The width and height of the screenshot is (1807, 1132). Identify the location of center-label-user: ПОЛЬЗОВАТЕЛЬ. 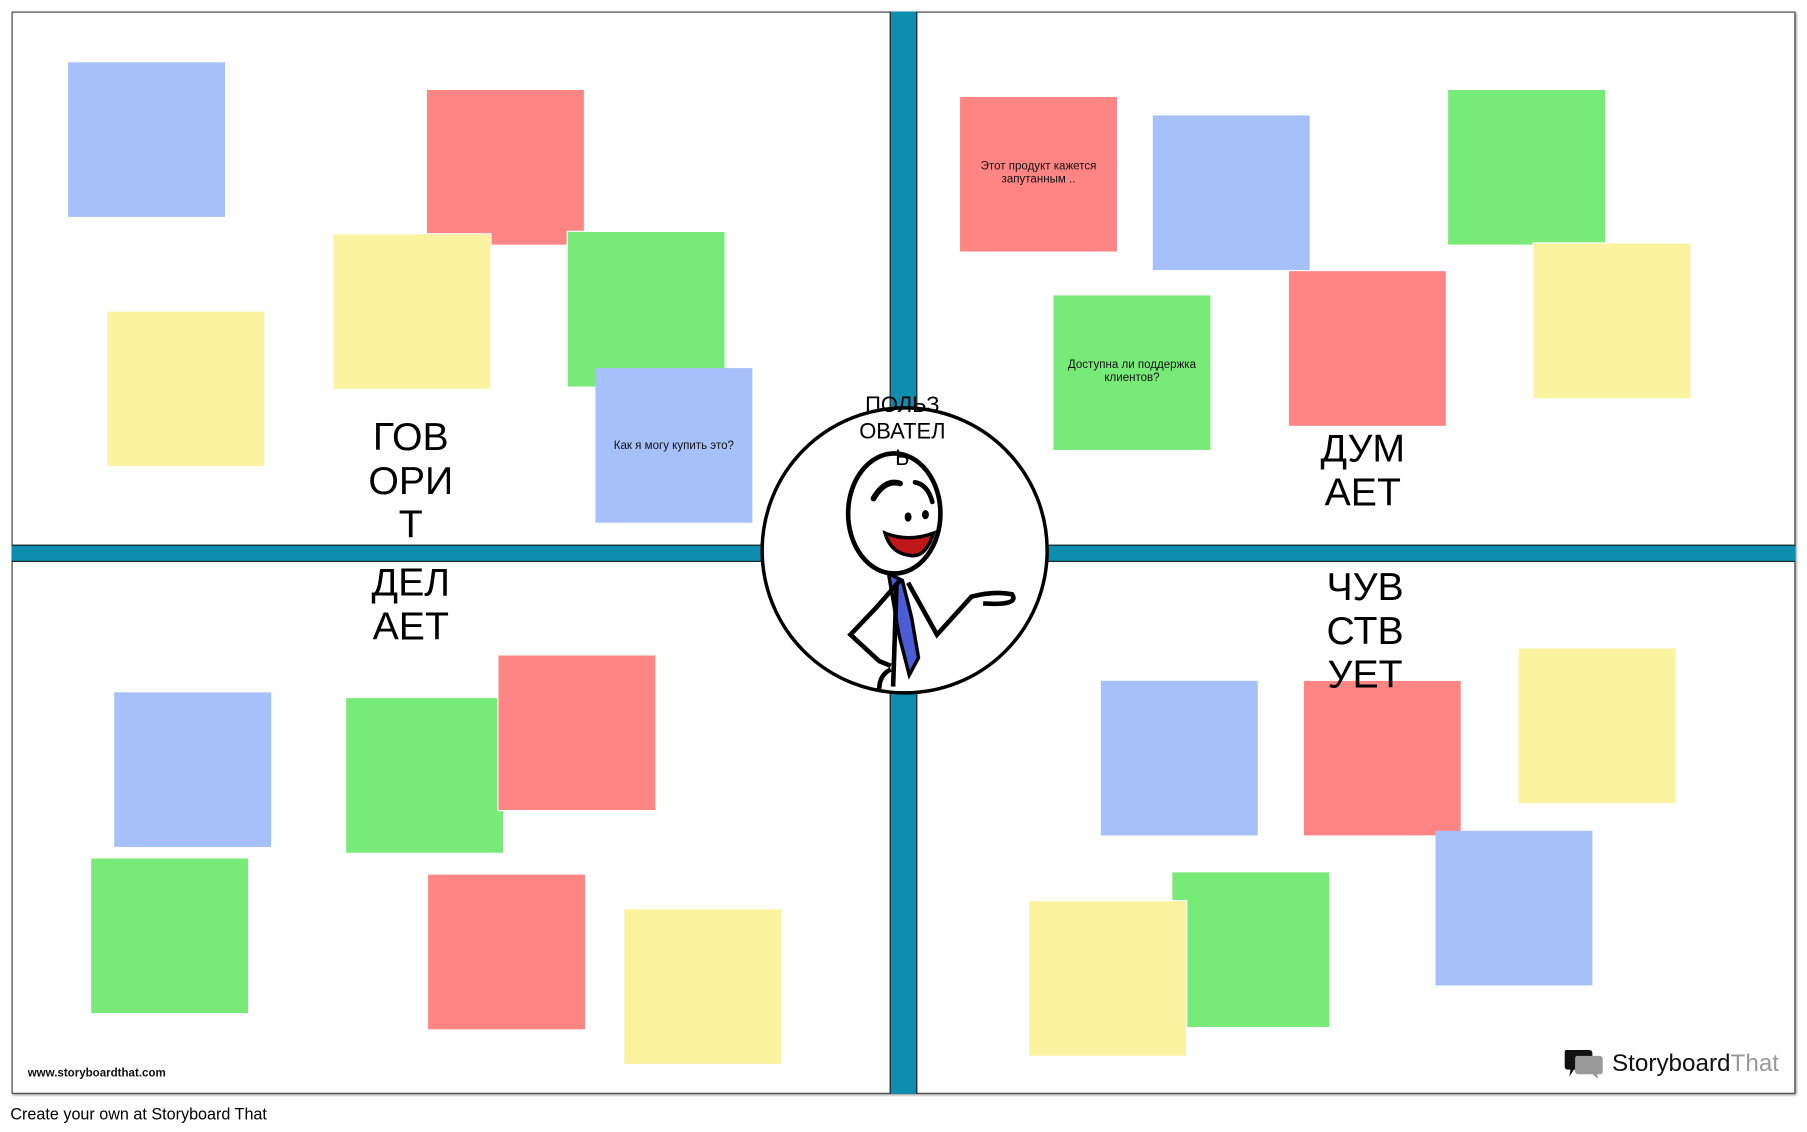
(902, 432).